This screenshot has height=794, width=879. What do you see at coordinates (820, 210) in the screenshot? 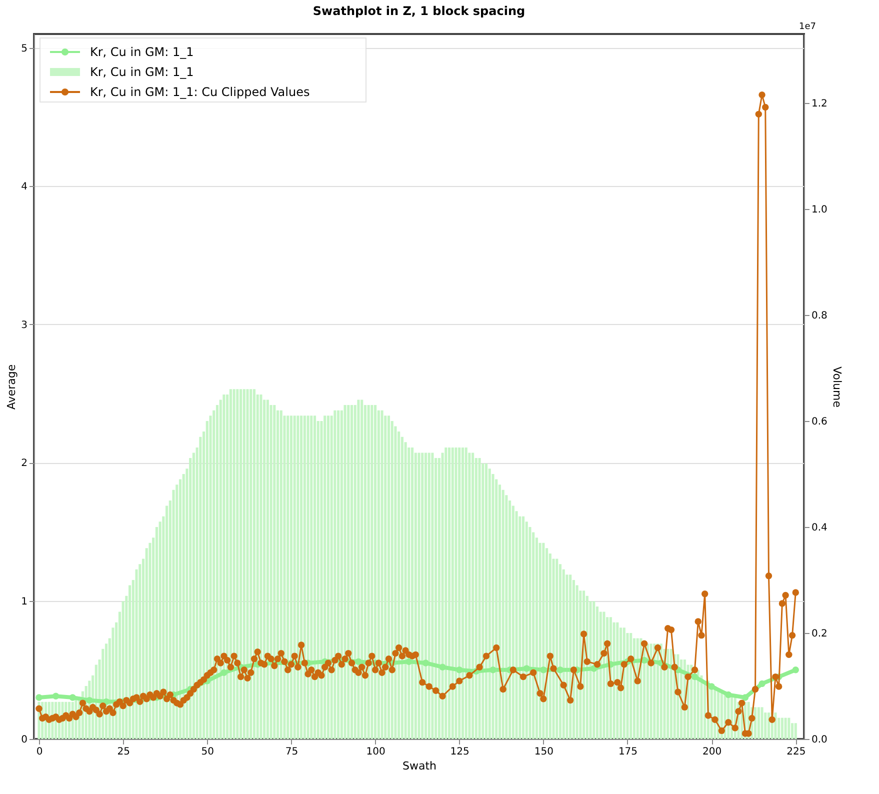
I see `y2-tick-label: 1.0` at bounding box center [820, 210].